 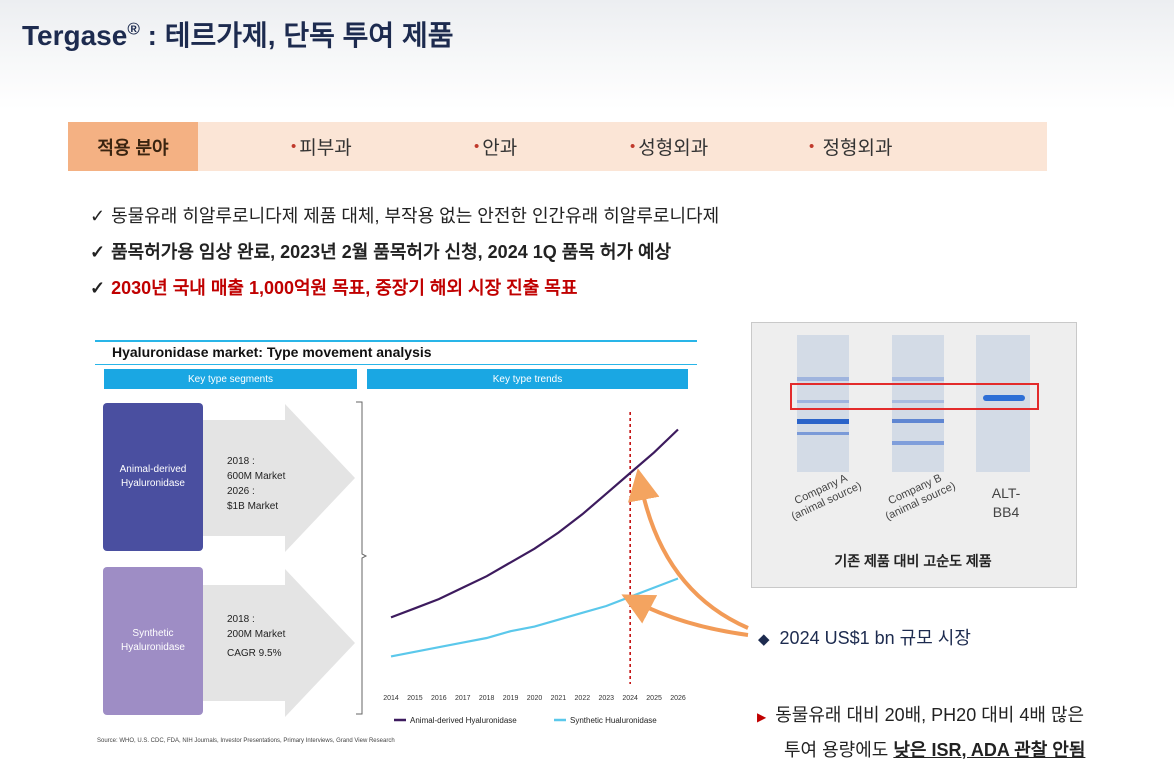 I want to click on legend-label: Synthetic Hualuronidase, so click(x=613, y=720).